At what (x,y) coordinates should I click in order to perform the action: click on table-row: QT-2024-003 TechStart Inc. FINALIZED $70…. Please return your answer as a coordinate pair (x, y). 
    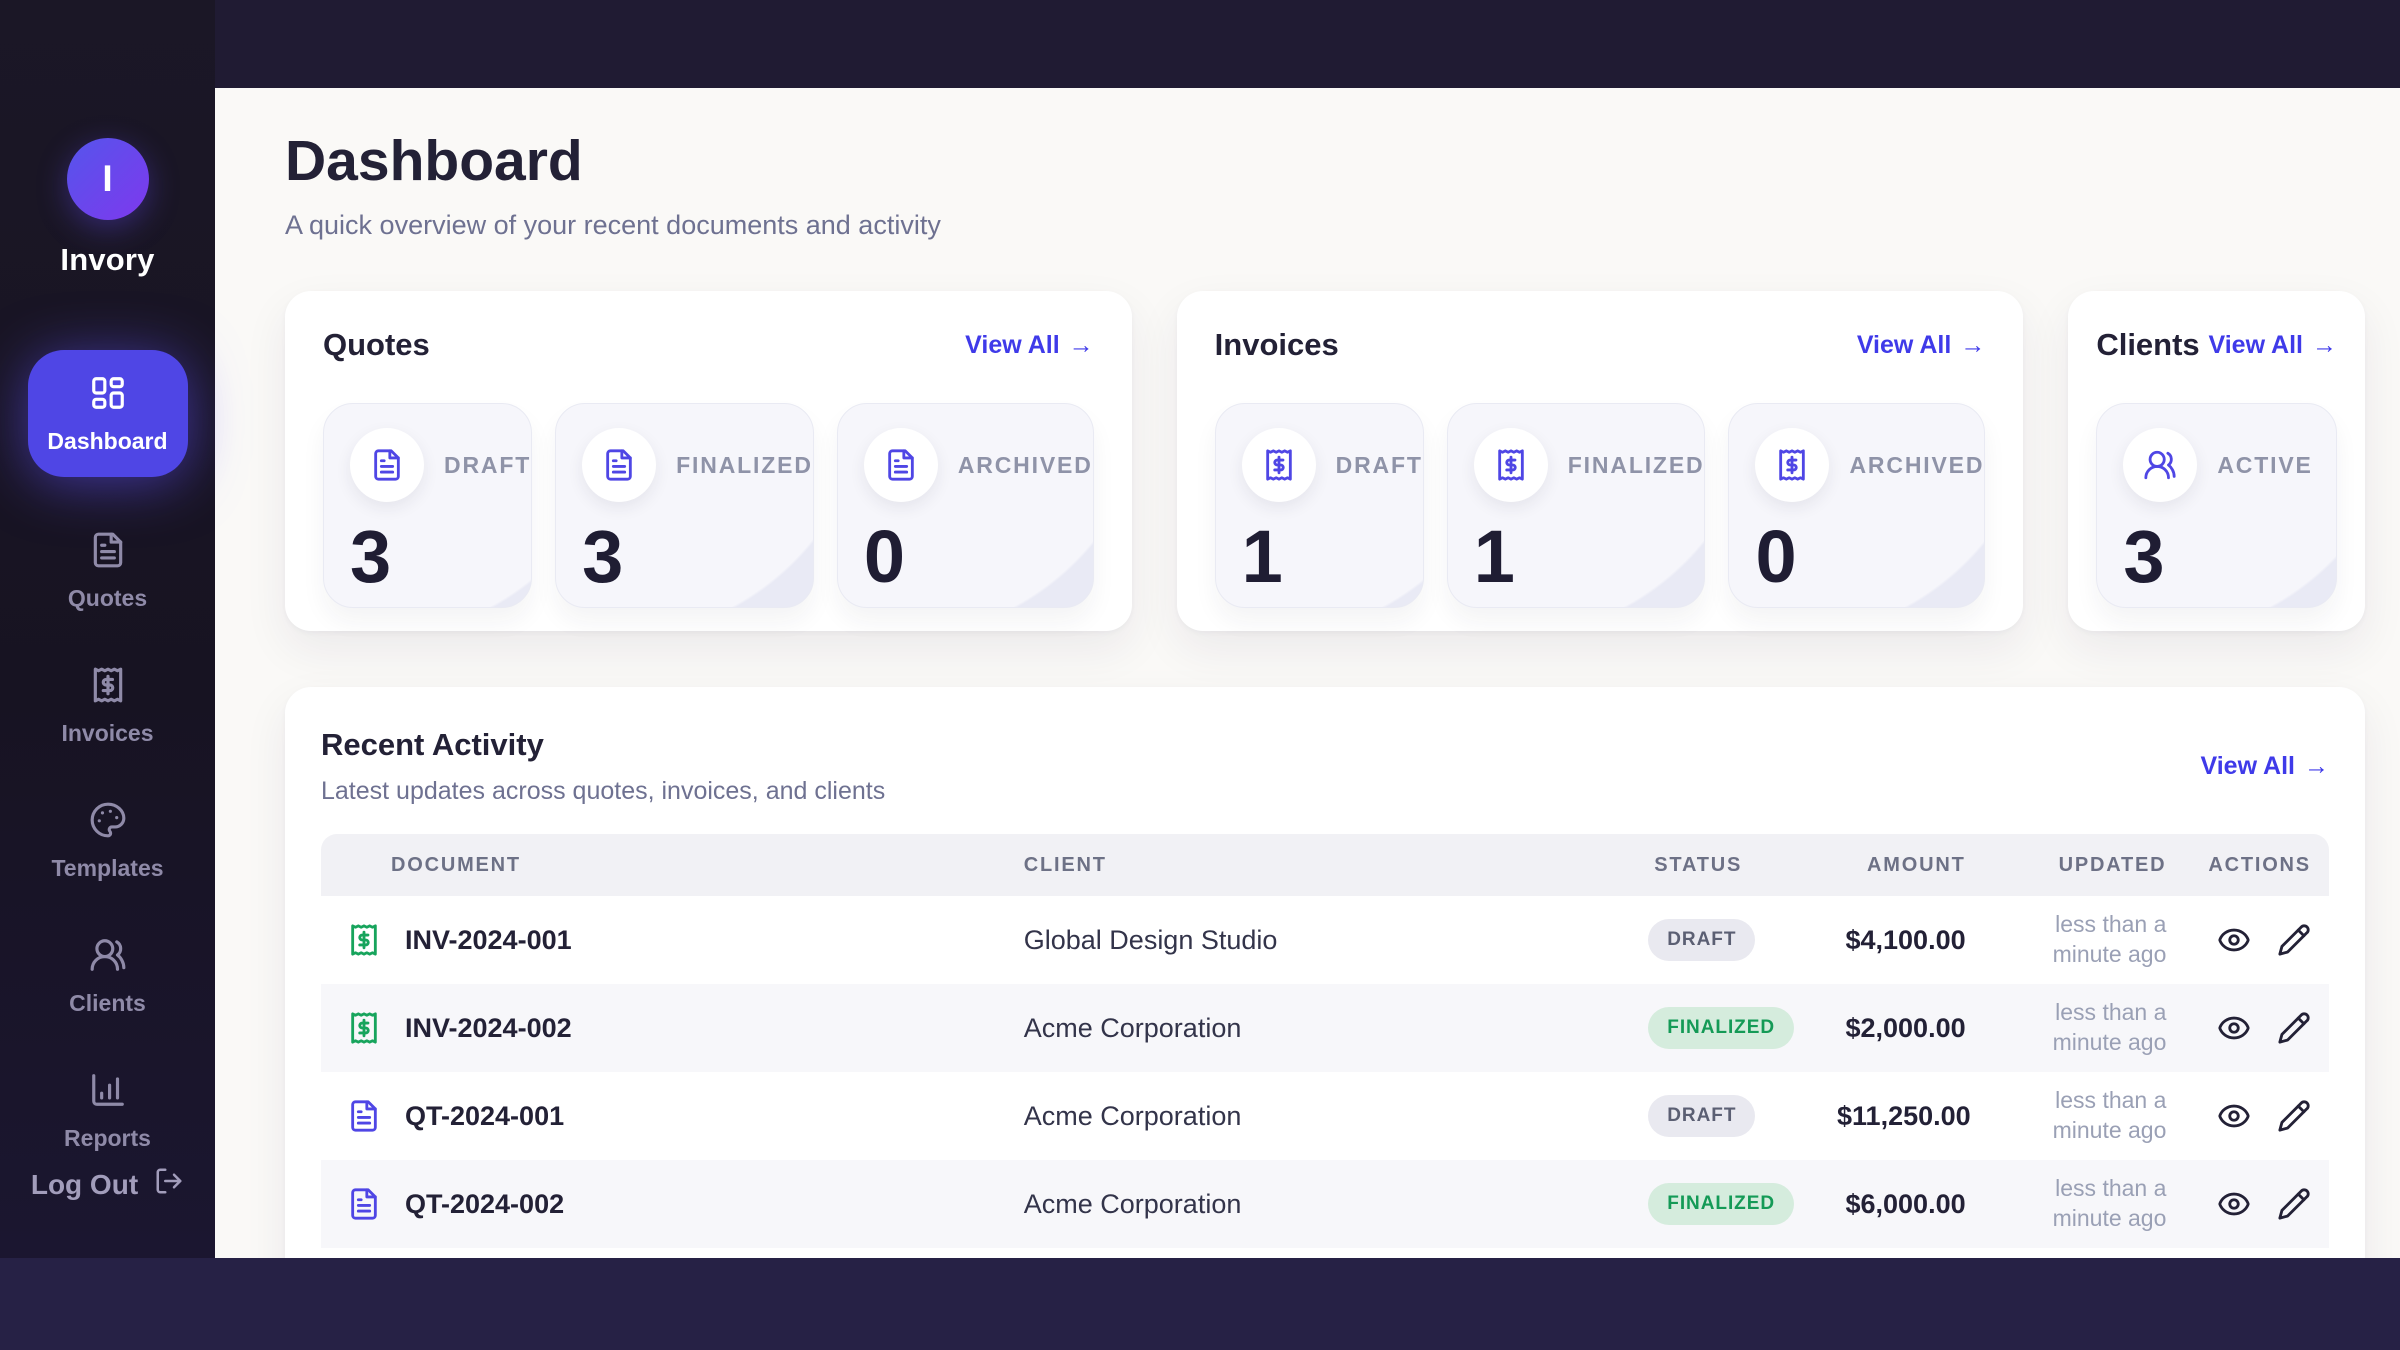
    Looking at the image, I should click on (1325, 1253).